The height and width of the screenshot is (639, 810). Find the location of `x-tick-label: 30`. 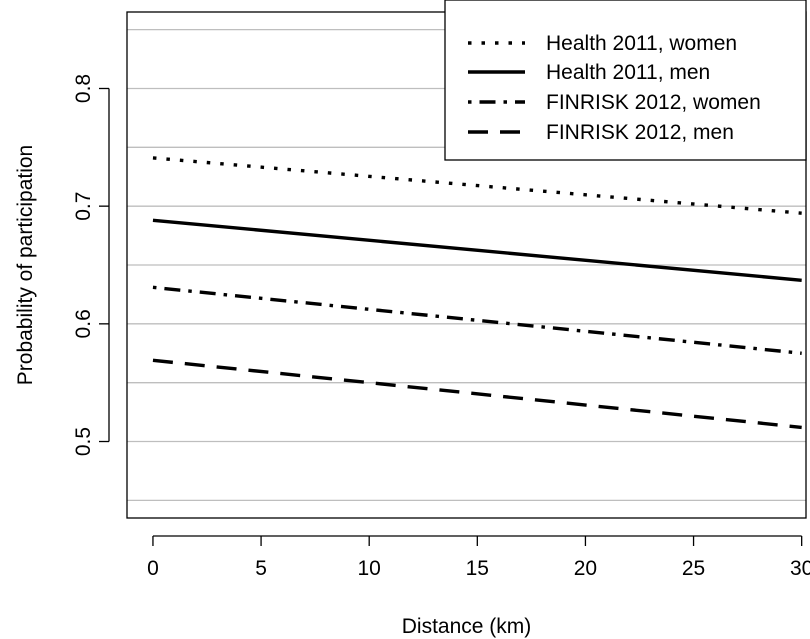

x-tick-label: 30 is located at coordinates (800, 568).